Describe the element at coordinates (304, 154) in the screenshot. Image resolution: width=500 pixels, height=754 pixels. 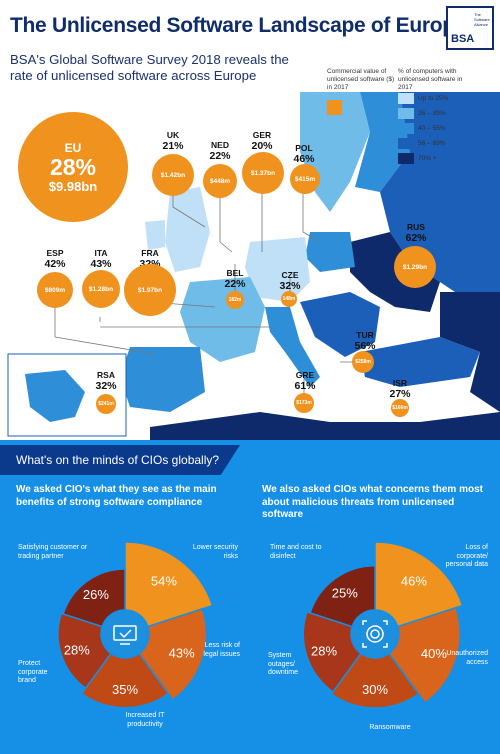
I see `pol-label: POL 46%` at that location.